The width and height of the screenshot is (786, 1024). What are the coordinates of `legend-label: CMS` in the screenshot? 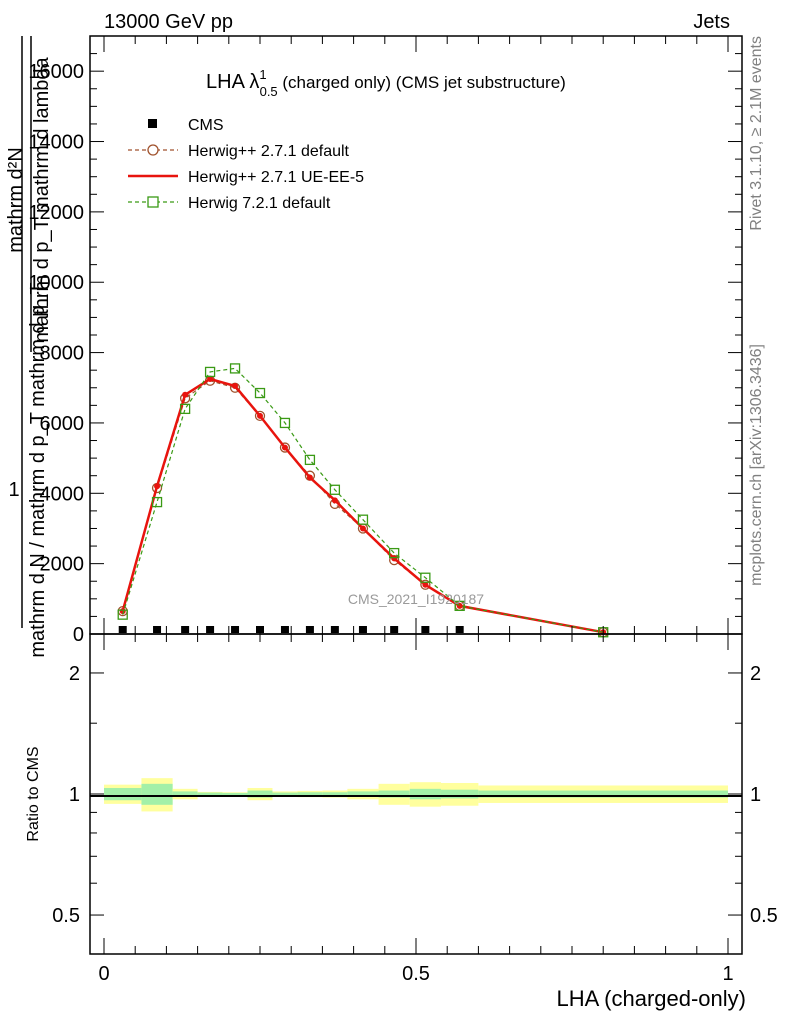 It's located at (206, 125).